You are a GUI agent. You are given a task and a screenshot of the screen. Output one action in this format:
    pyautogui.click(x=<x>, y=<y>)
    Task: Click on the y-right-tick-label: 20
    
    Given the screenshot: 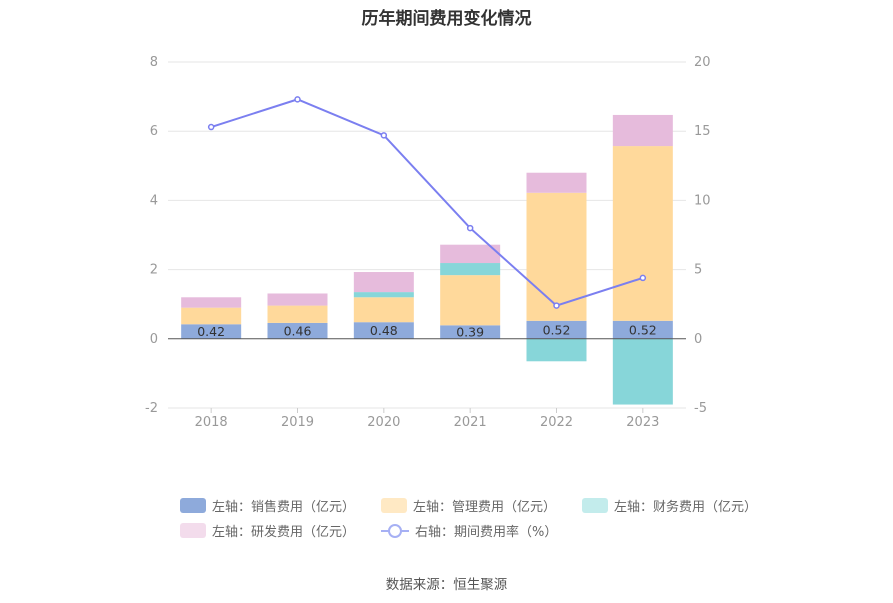 What is the action you would take?
    pyautogui.click(x=702, y=62)
    